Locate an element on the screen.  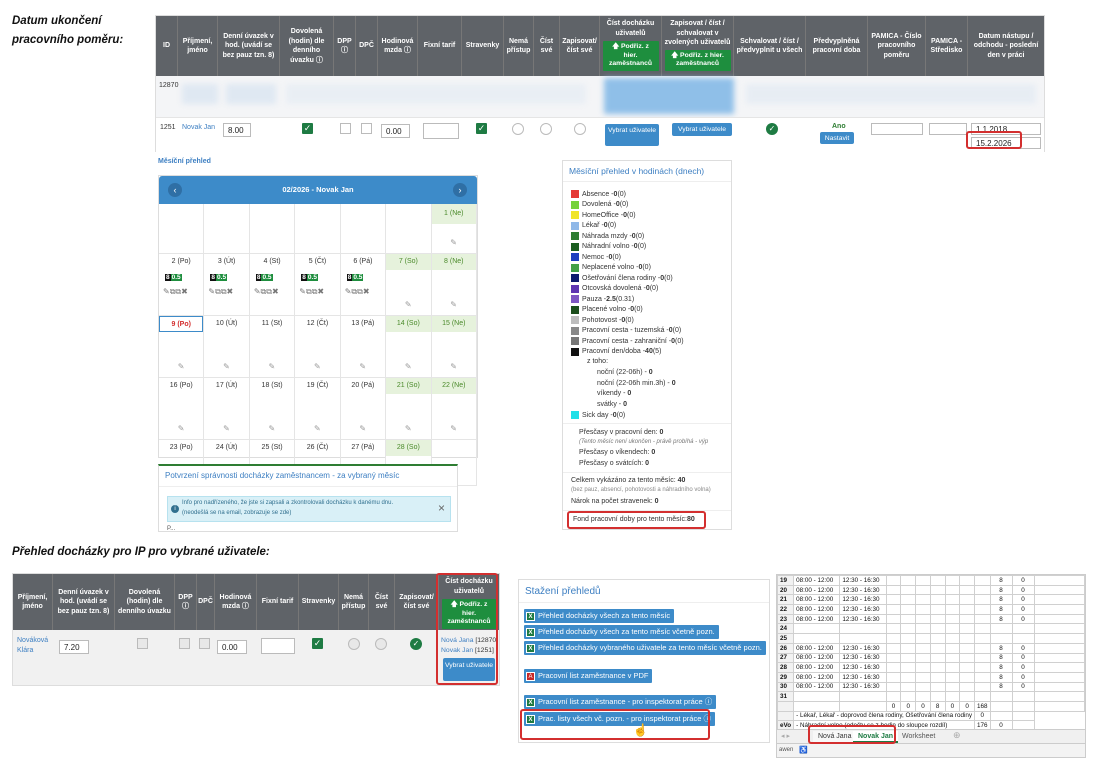
zapisovat-radio is located at coordinates (580, 129).